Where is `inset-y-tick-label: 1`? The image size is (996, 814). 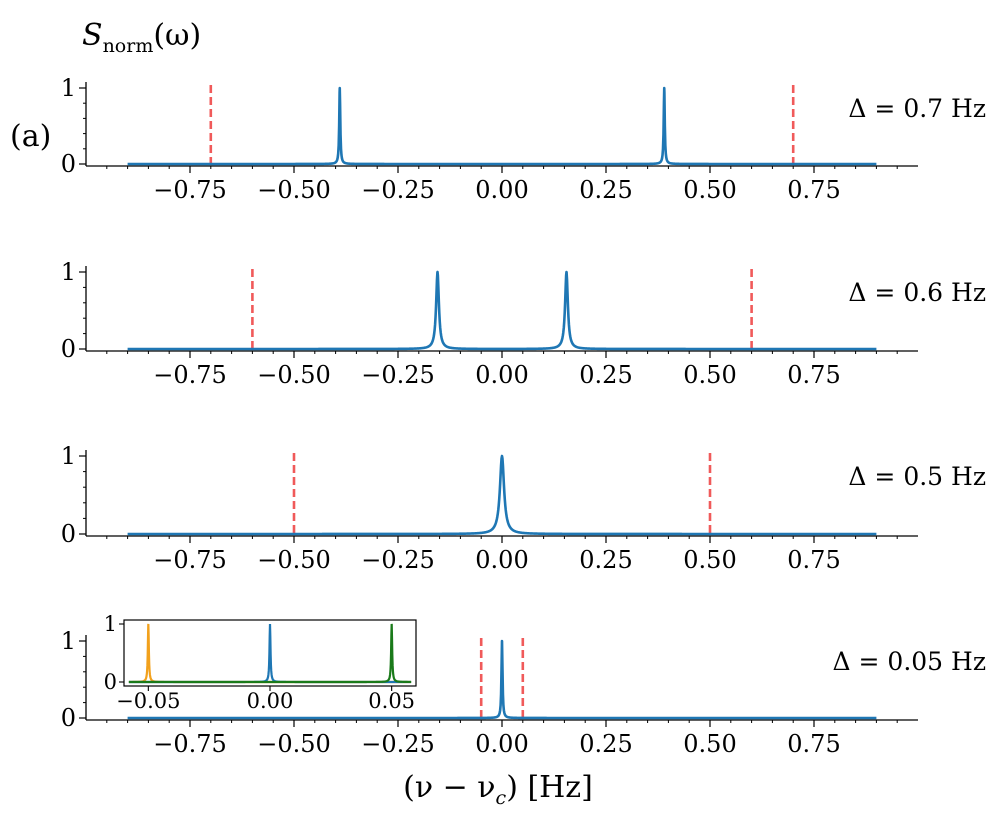 inset-y-tick-label: 1 is located at coordinates (110, 624).